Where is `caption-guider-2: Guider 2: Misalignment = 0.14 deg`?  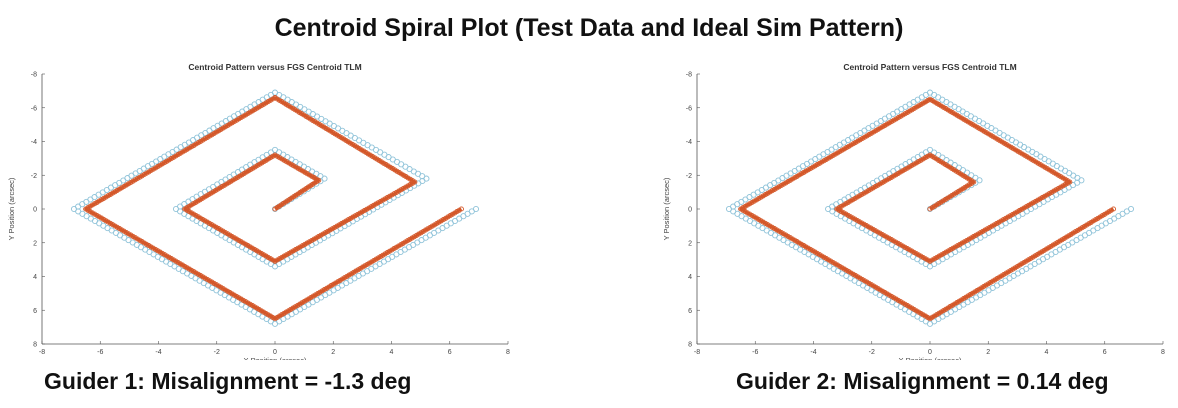
caption-guider-2: Guider 2: Misalignment = 0.14 deg is located at coordinates (922, 381).